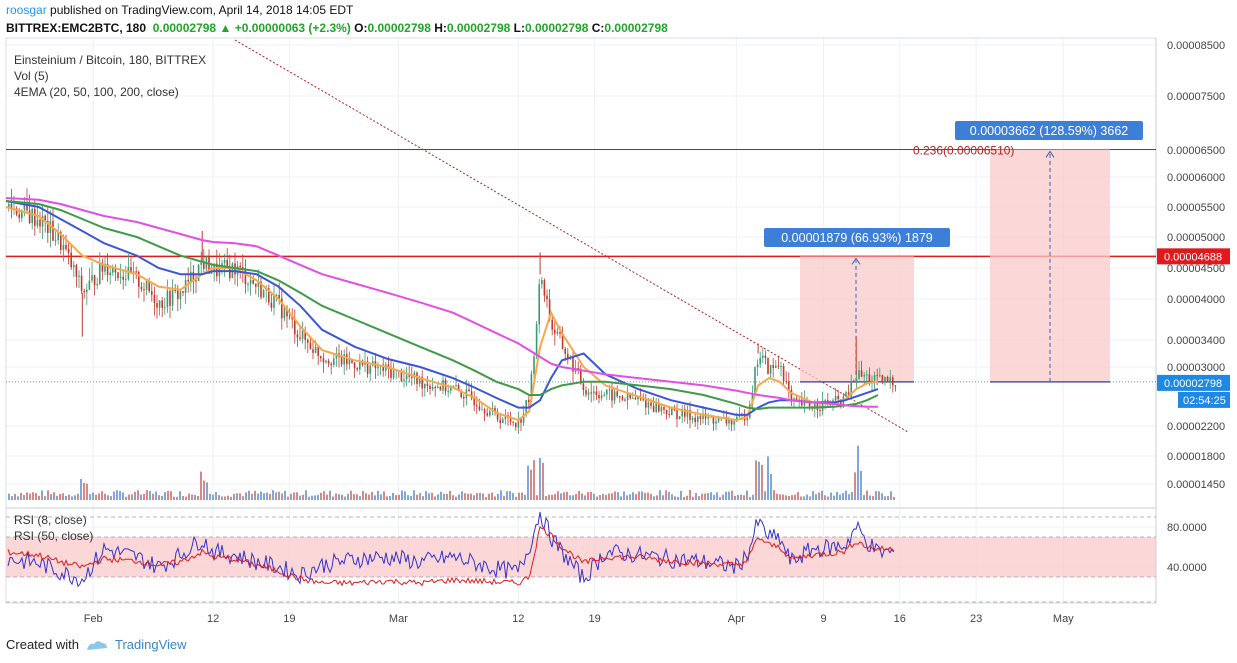 The image size is (1237, 663). Describe the element at coordinates (292, 28) in the screenshot. I see `price-change: +0.00000063 (+2.3%)` at that location.